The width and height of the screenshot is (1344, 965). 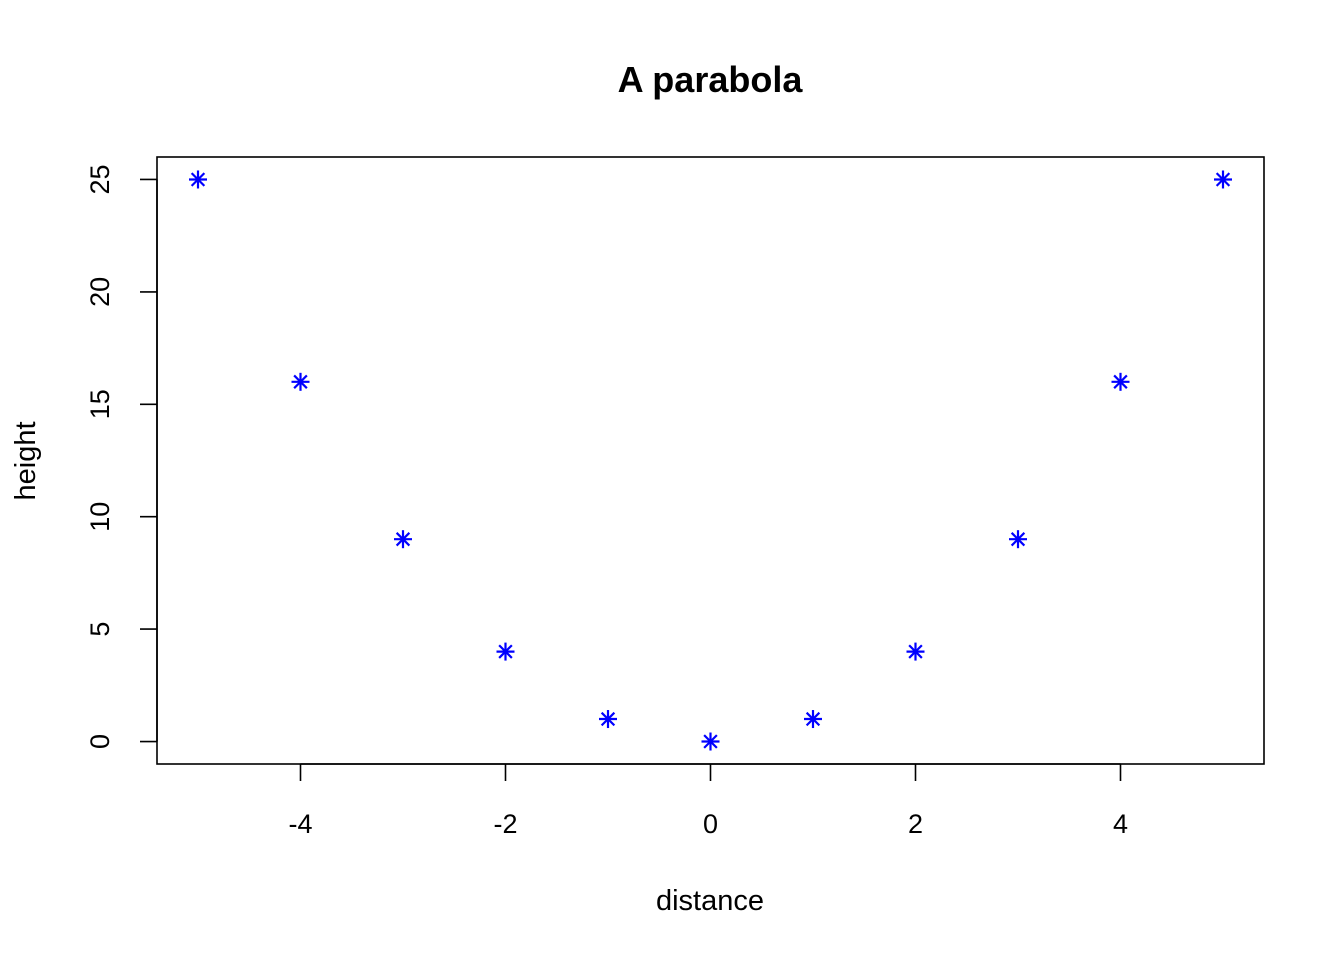 I want to click on y-axis-label: height, so click(x=26, y=460).